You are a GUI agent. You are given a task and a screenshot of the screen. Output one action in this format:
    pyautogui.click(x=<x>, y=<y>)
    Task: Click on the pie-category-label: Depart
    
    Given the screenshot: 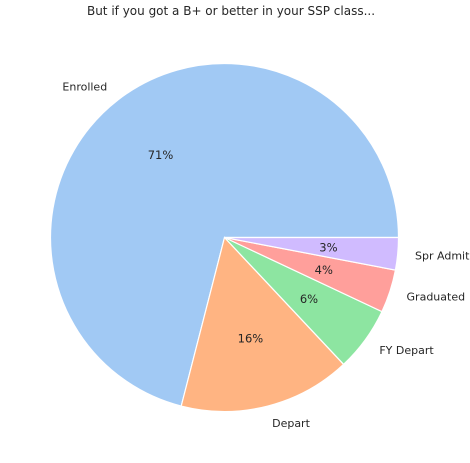 What is the action you would take?
    pyautogui.click(x=291, y=423)
    